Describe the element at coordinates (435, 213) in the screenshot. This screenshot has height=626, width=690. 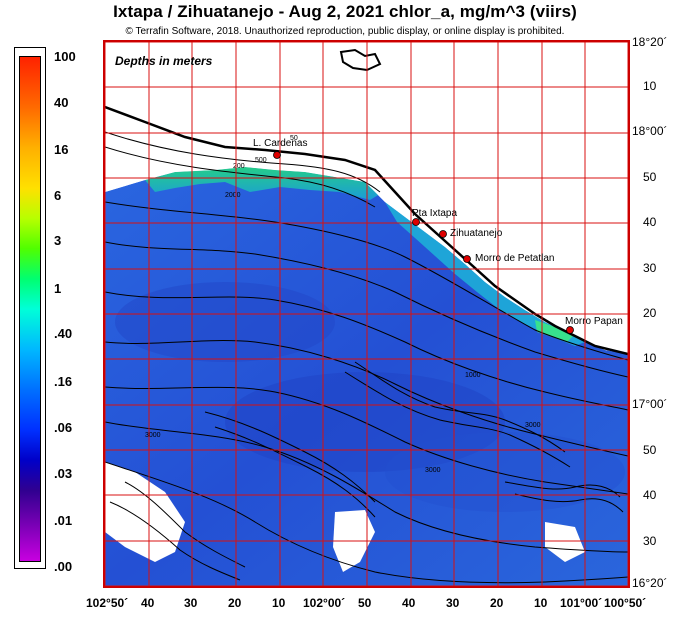
I see `place-label: Pta Ixtapa` at that location.